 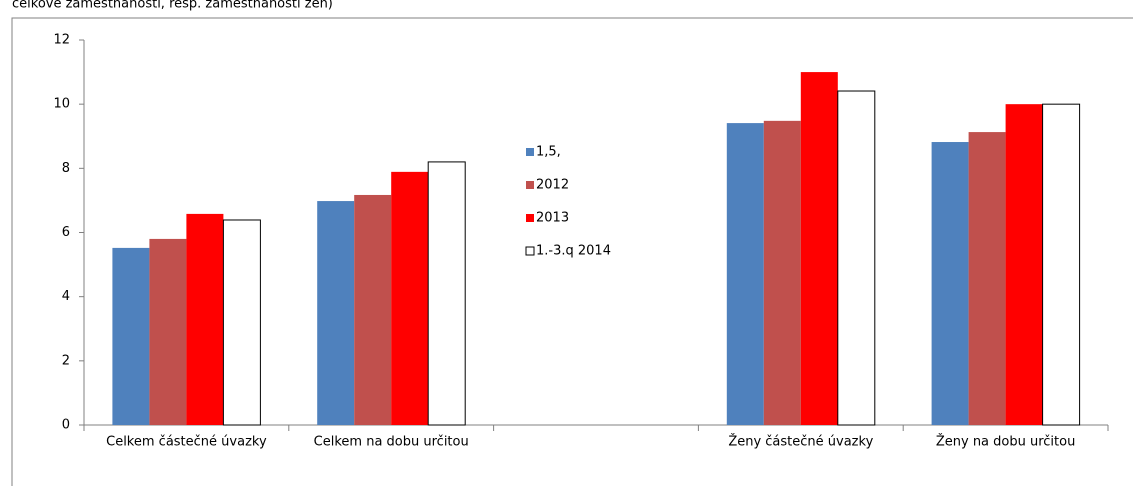 I want to click on legend-label: 2012, so click(x=552, y=185).